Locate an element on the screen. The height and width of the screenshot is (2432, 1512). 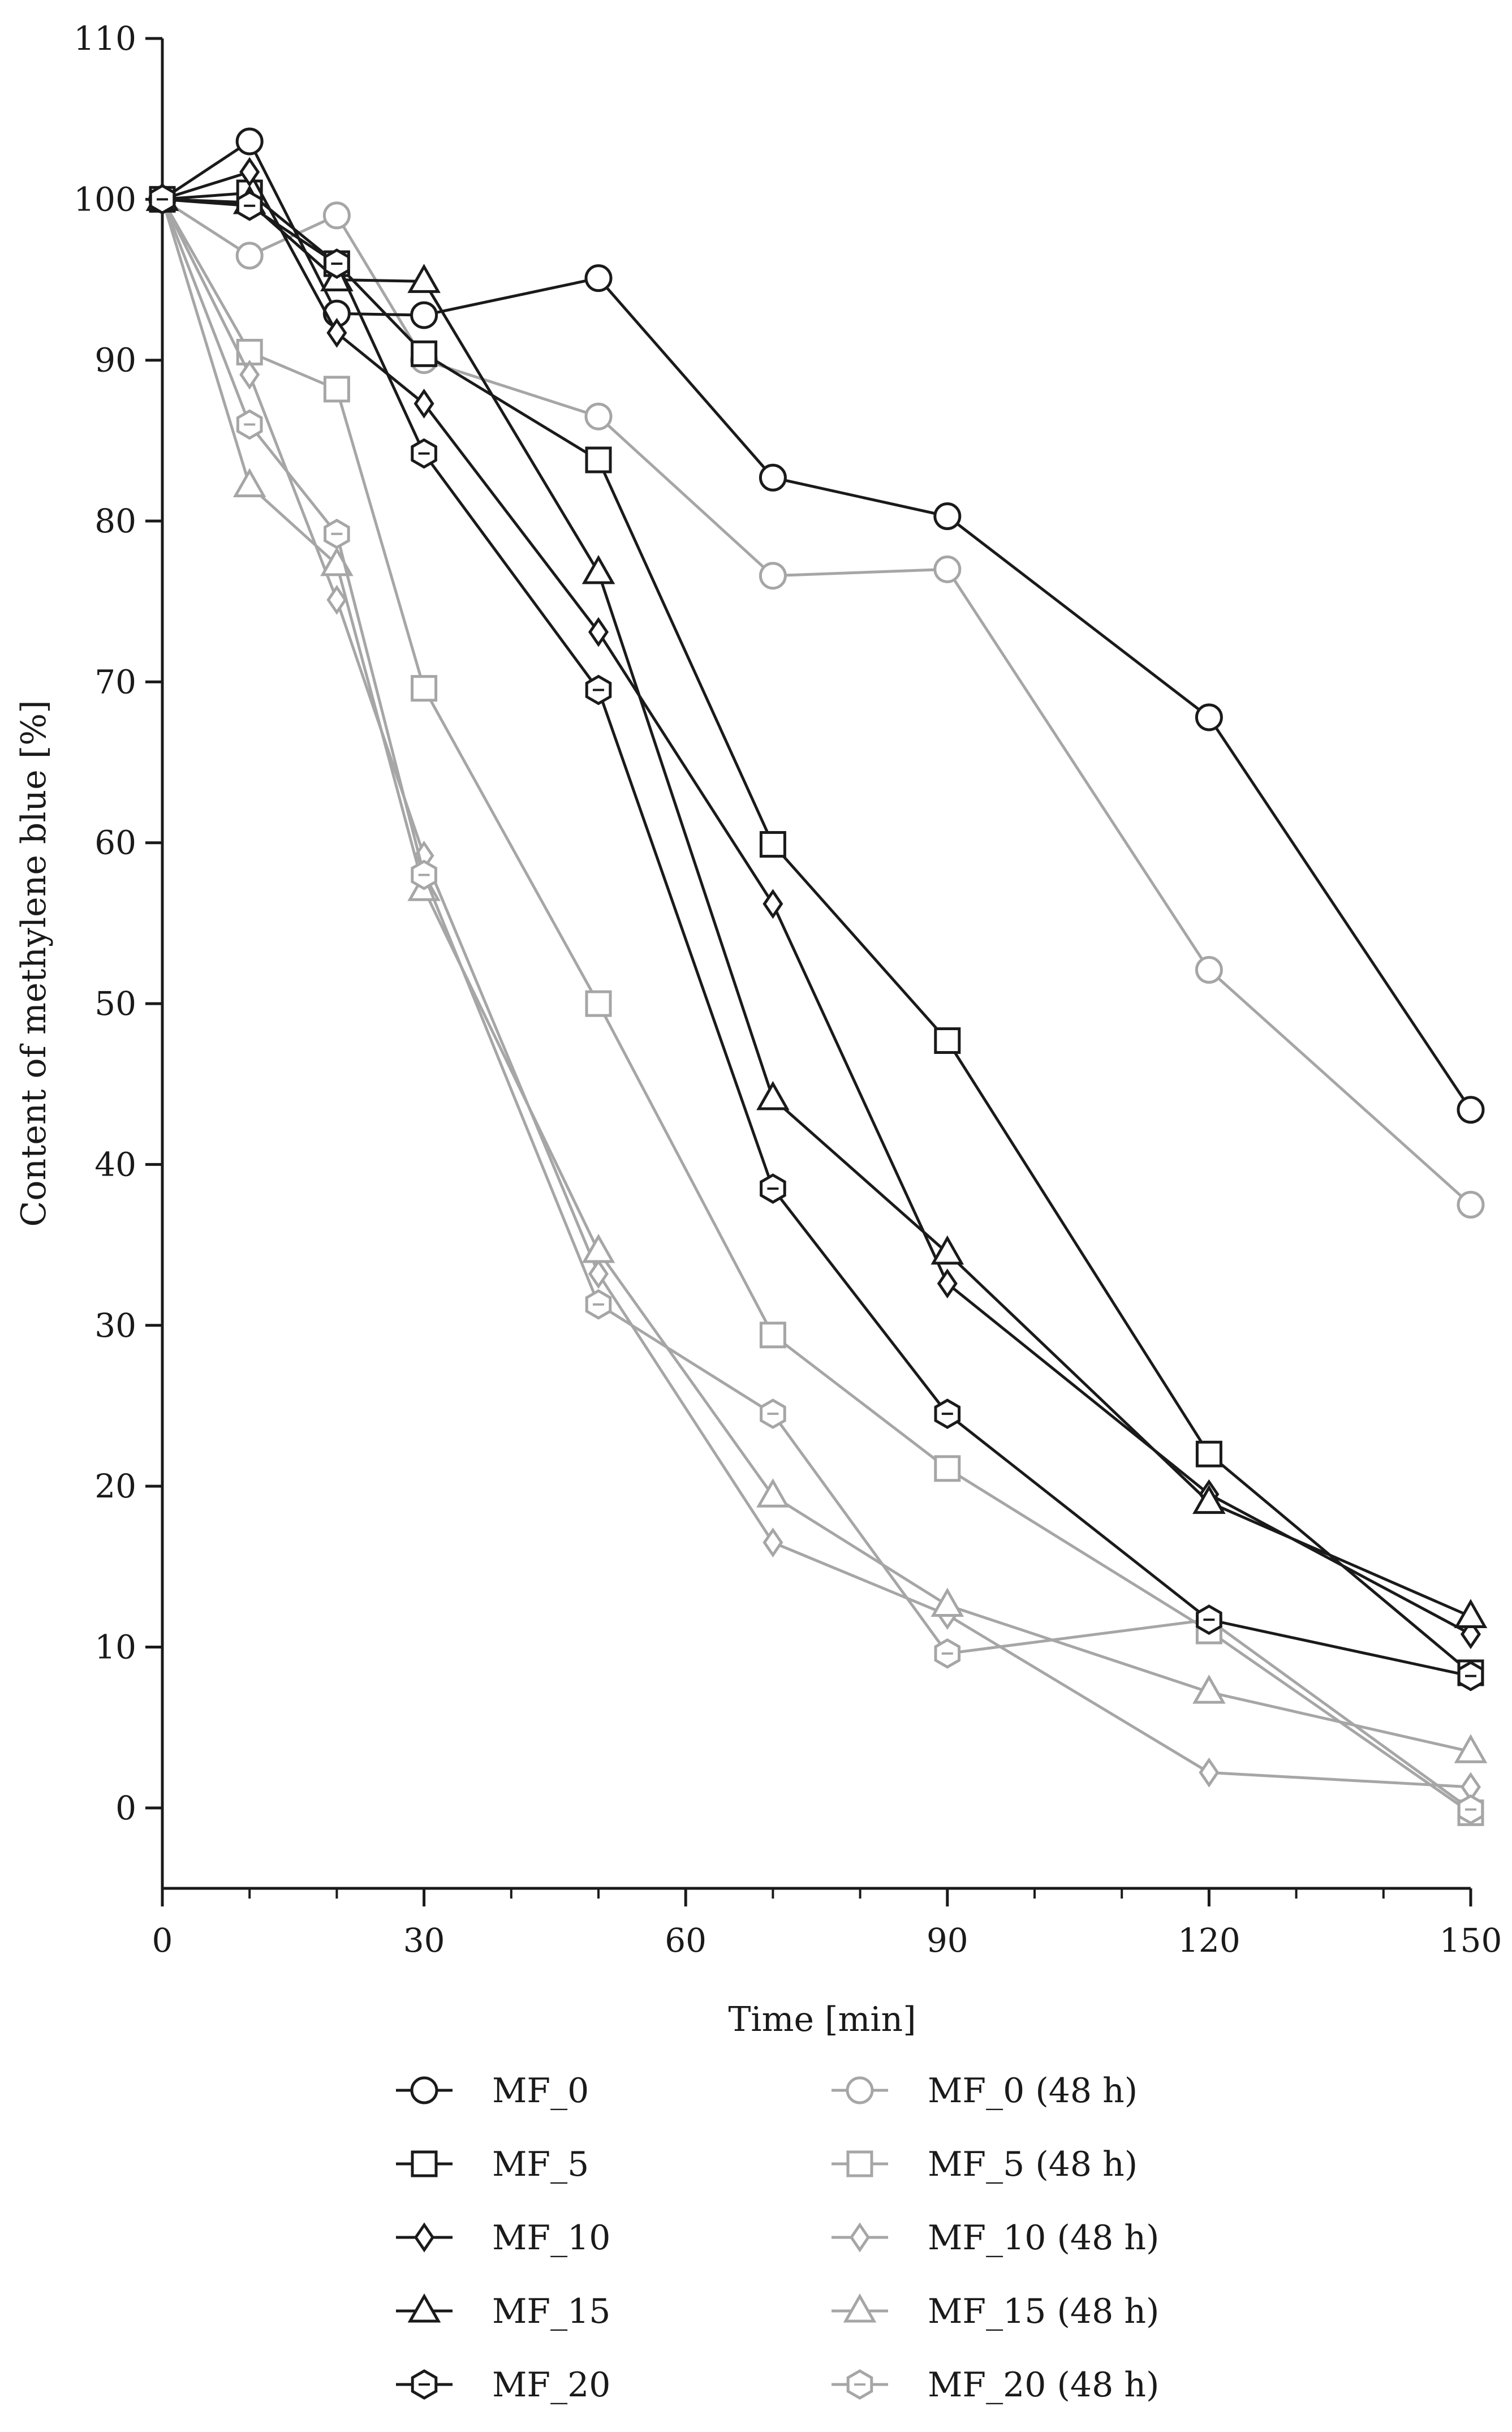
legend-label: MF_0 (48 h) is located at coordinates (1033, 2091).